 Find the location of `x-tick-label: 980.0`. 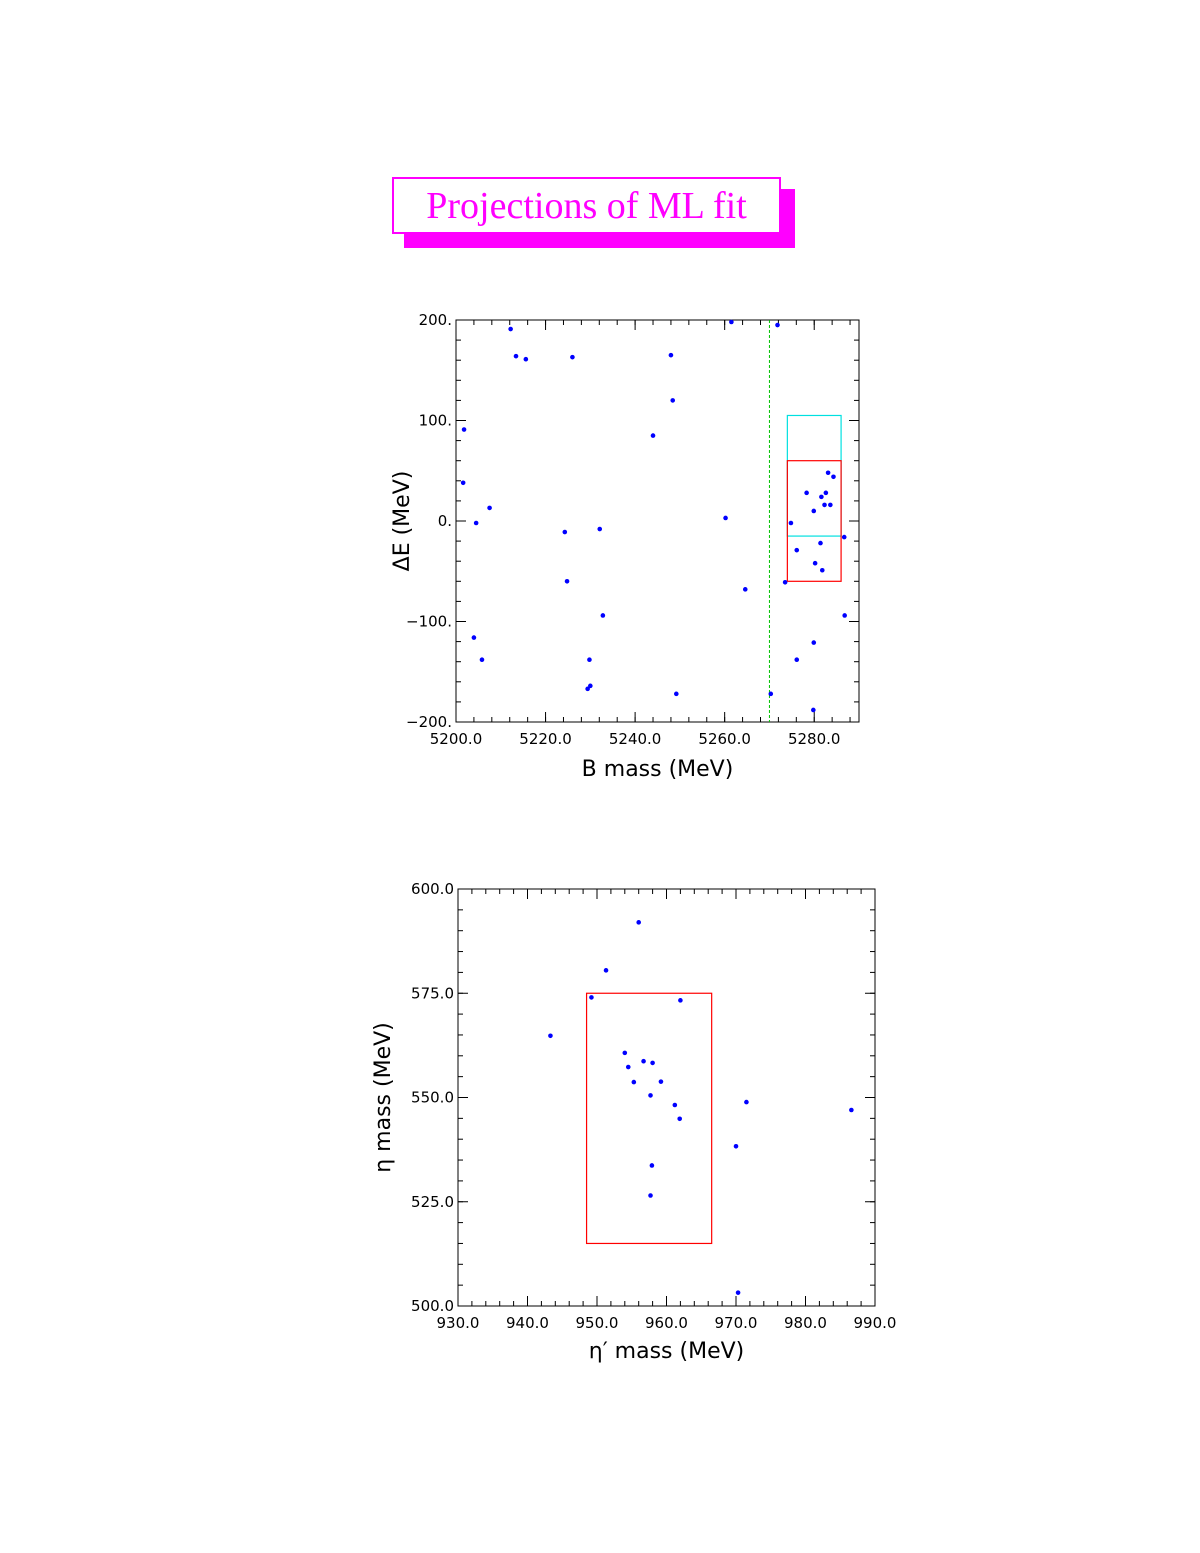

x-tick-label: 980.0 is located at coordinates (805, 1323).